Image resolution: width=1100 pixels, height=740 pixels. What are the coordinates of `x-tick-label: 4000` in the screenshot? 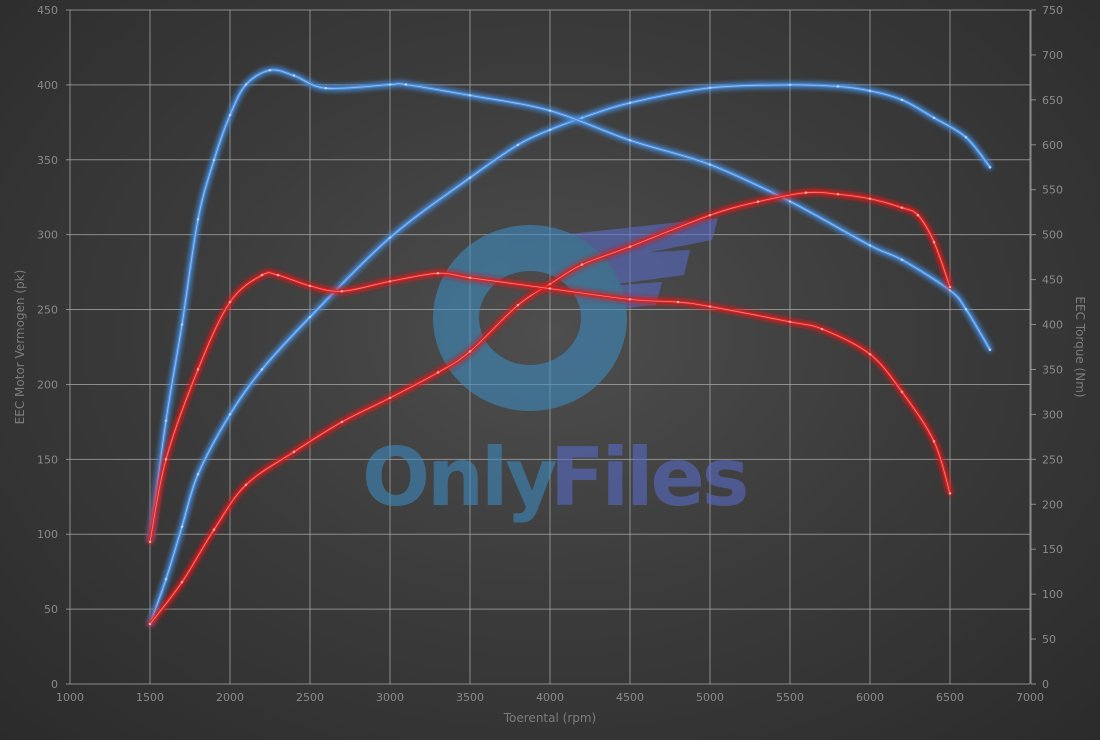 It's located at (550, 697).